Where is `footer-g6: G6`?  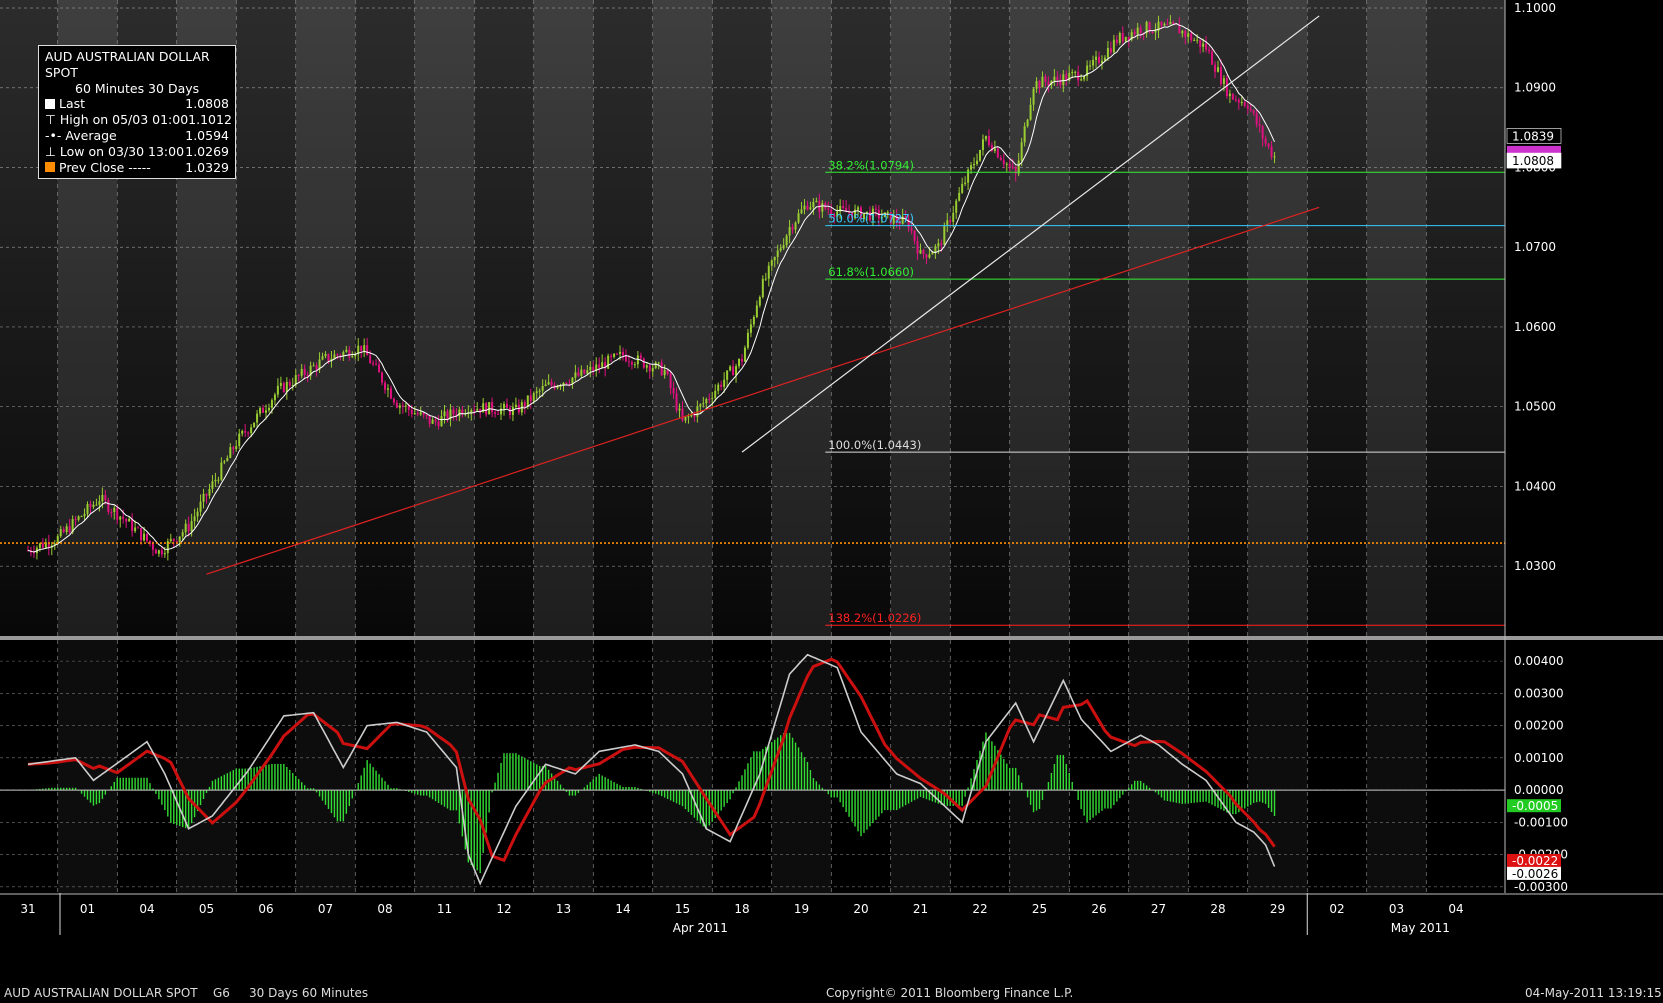
footer-g6: G6 is located at coordinates (221, 993).